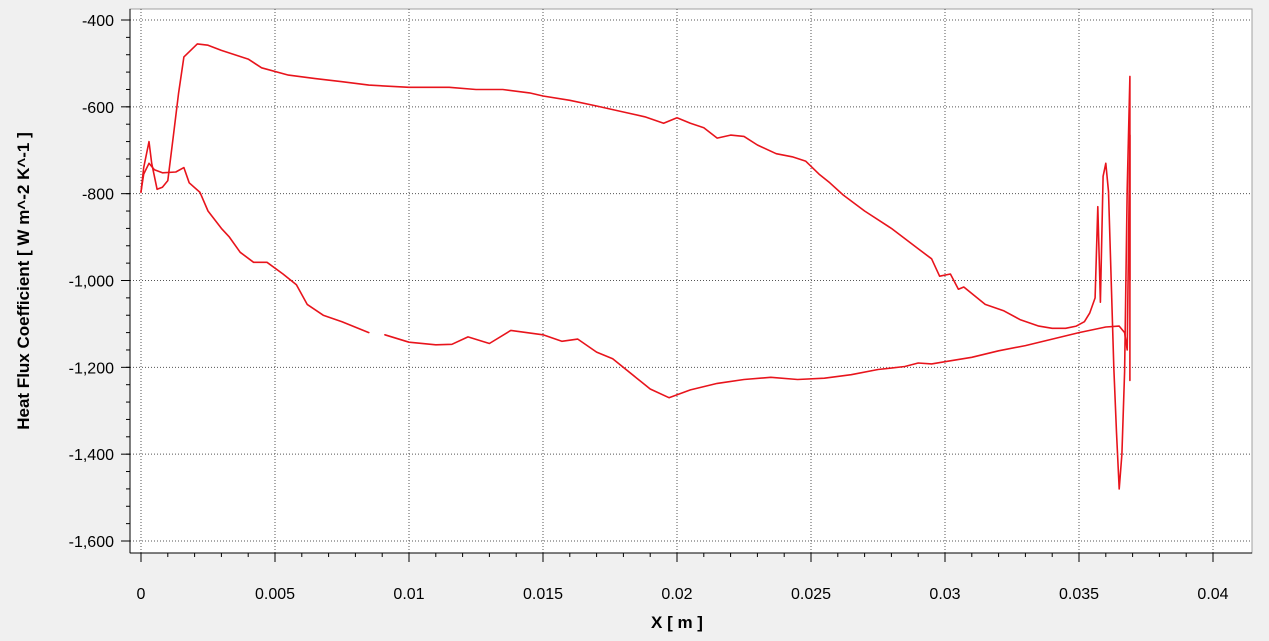 The height and width of the screenshot is (641, 1269). I want to click on y-axis-title: Heat Flux Coefficient [ W m^-2 K^-1 ], so click(23, 281).